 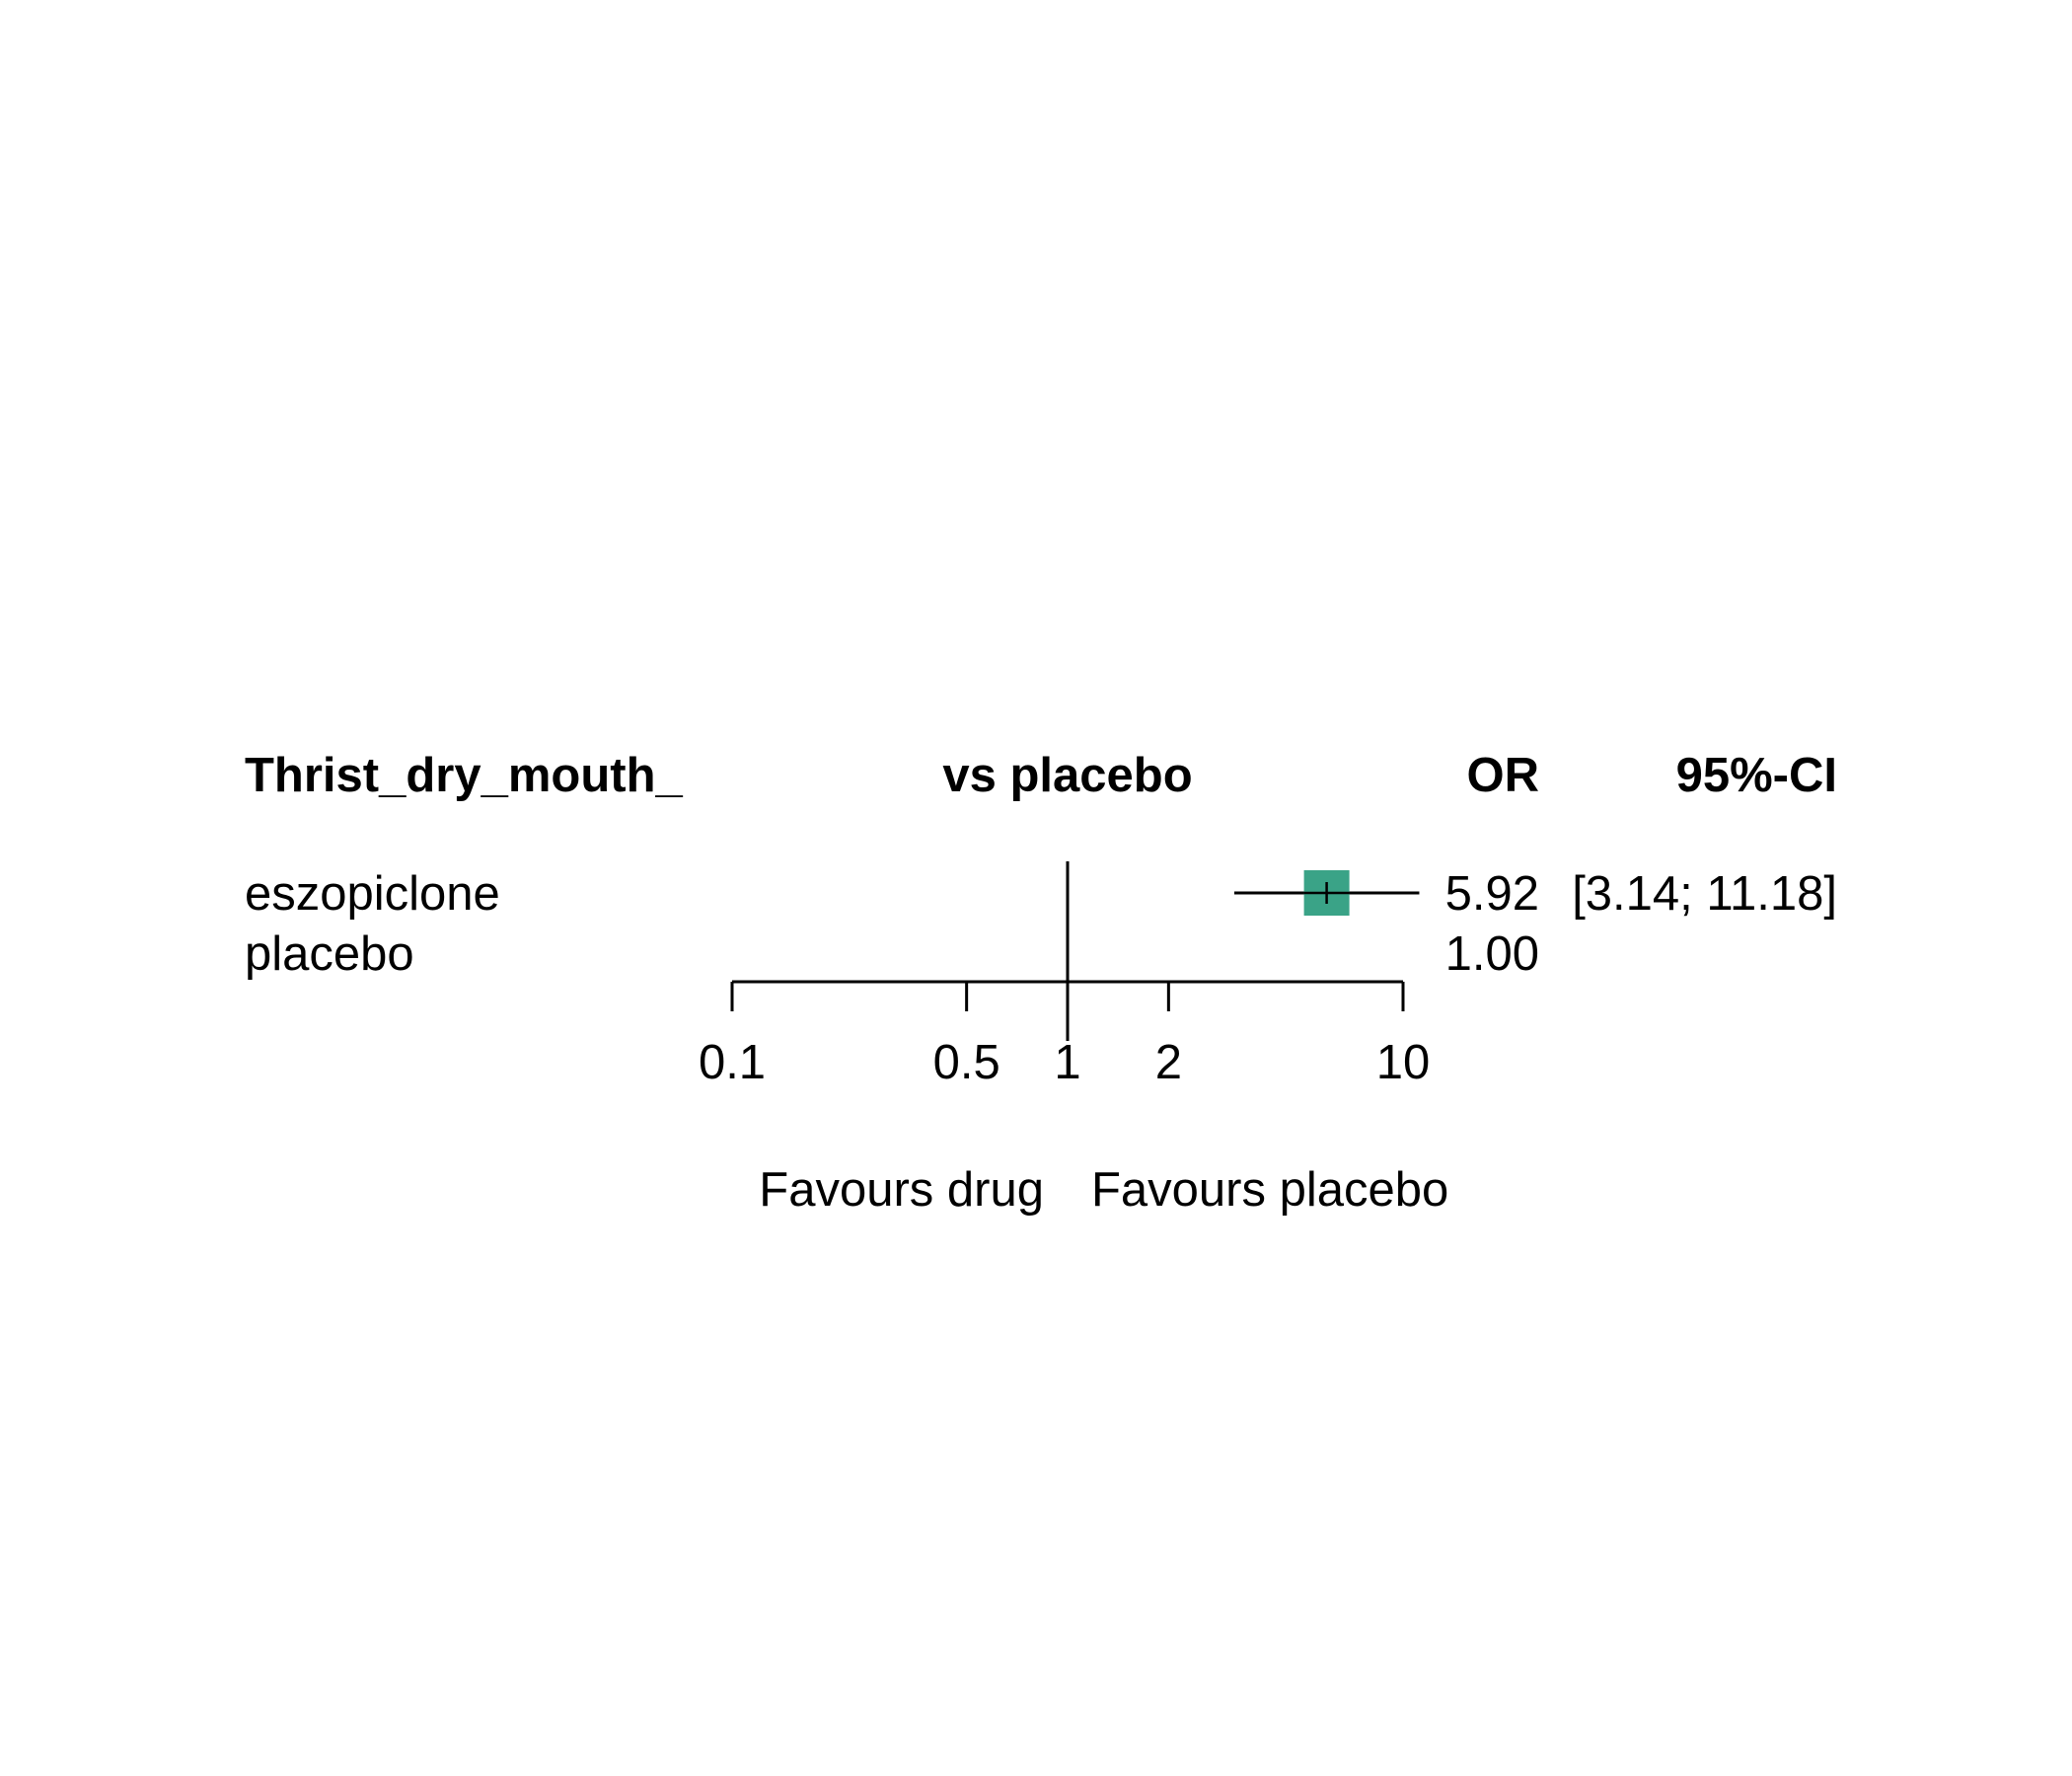 What do you see at coordinates (373, 894) in the screenshot?
I see `row-label-eszopiclone: eszopiclone` at bounding box center [373, 894].